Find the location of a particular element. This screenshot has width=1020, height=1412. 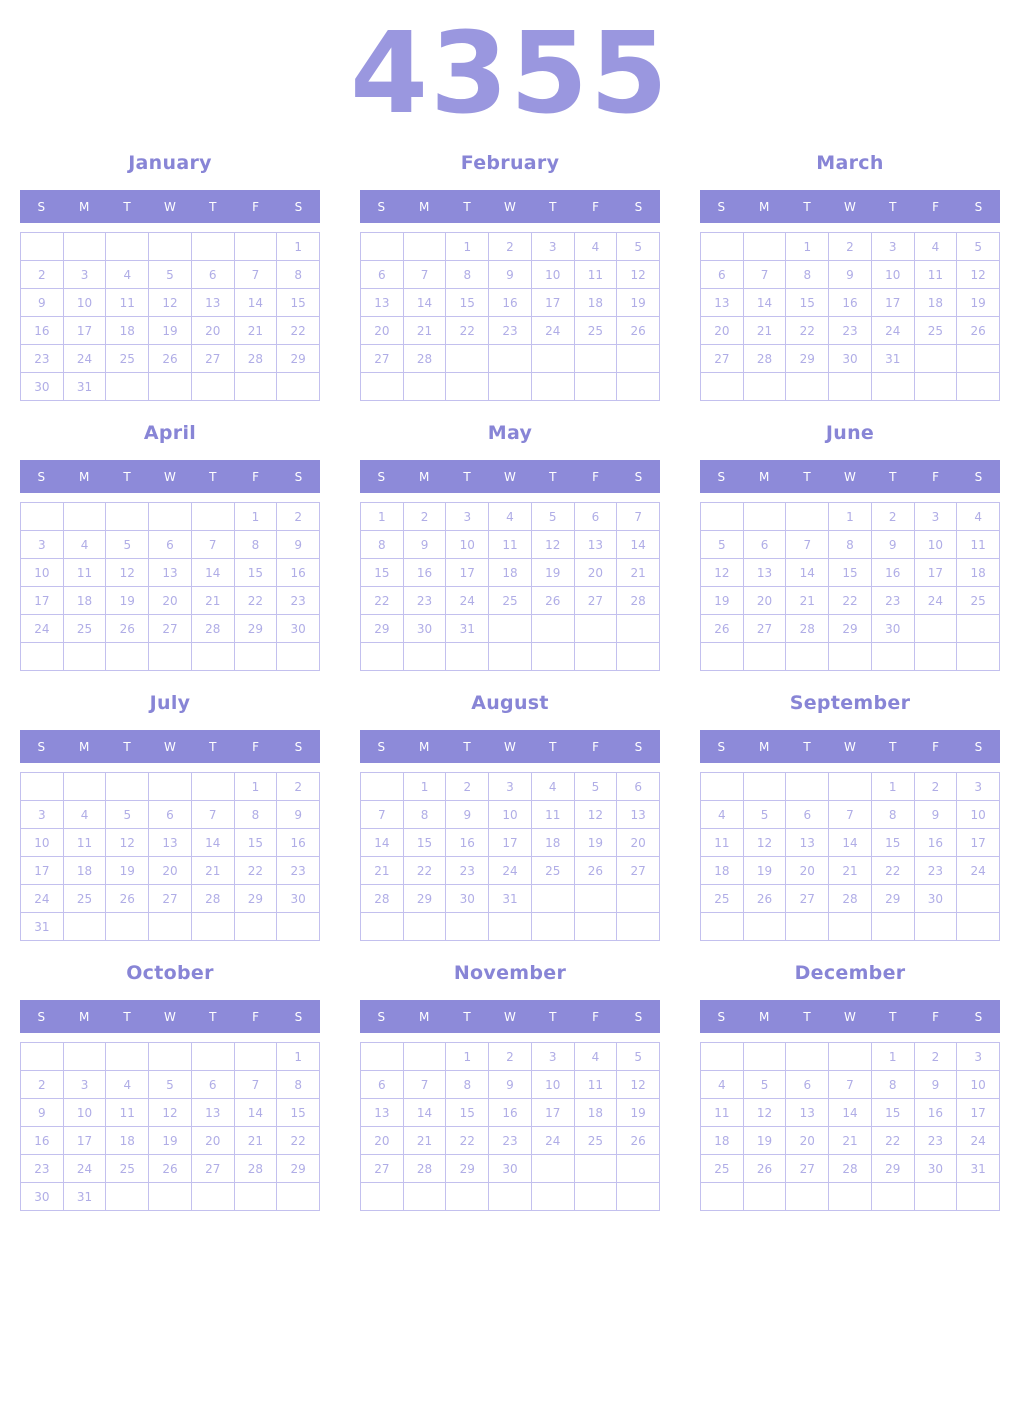

day-cell: 30 is located at coordinates (893, 629).